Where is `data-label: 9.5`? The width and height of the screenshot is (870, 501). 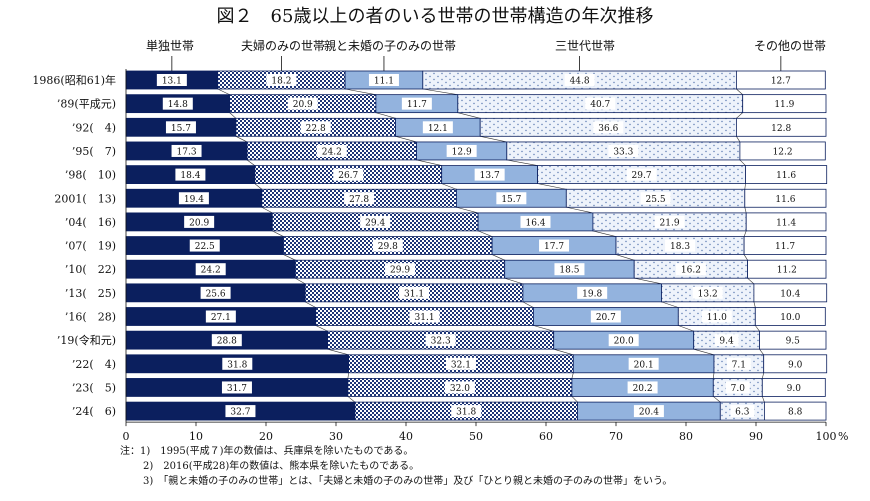
data-label: 9.5 is located at coordinates (793, 342).